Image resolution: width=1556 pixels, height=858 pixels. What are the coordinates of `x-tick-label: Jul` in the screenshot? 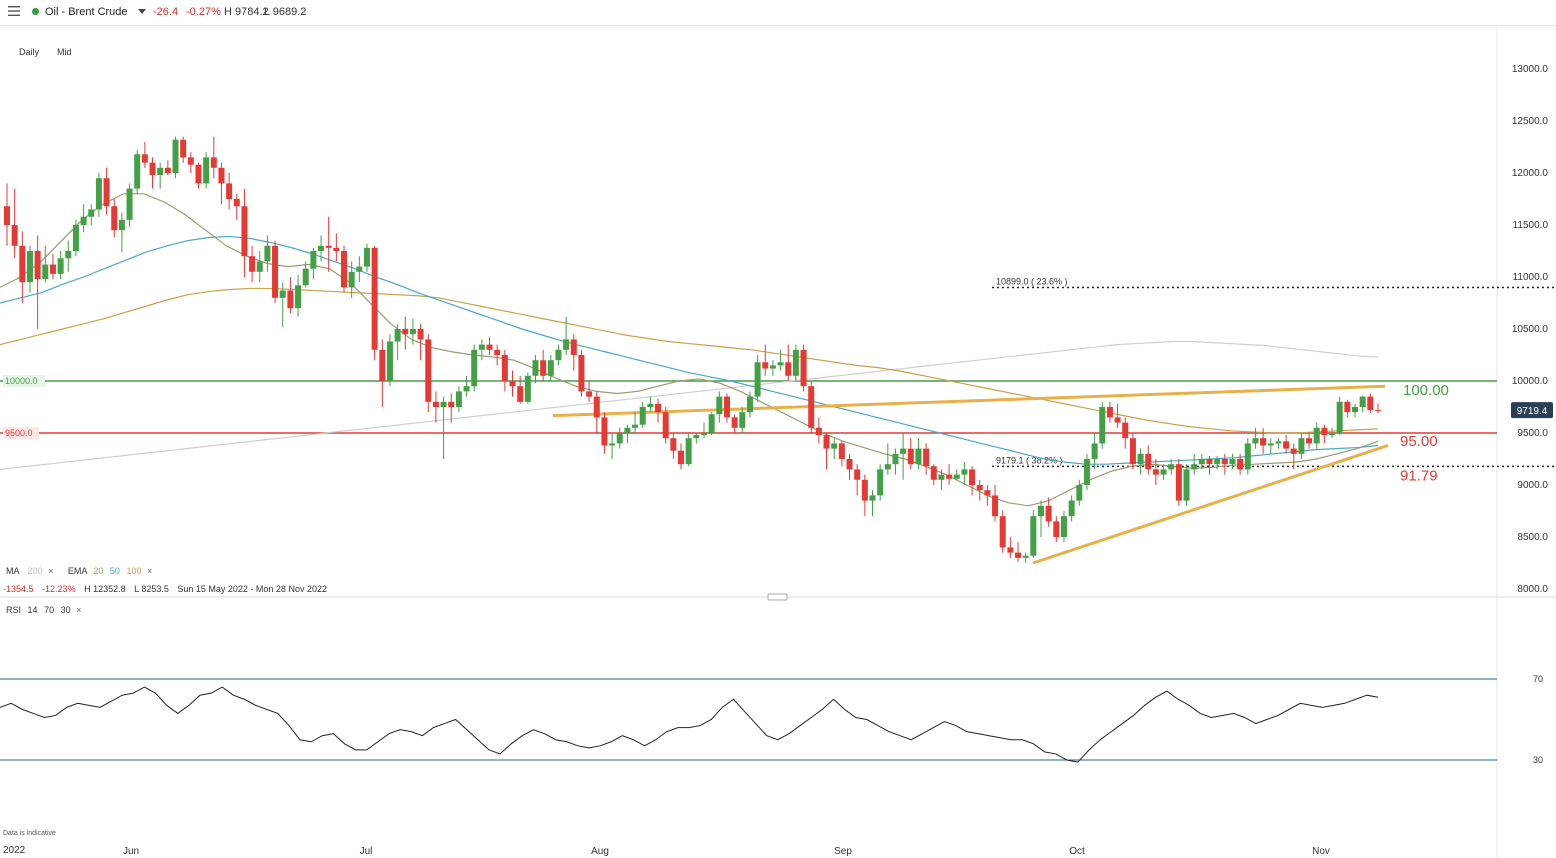 It's located at (366, 851).